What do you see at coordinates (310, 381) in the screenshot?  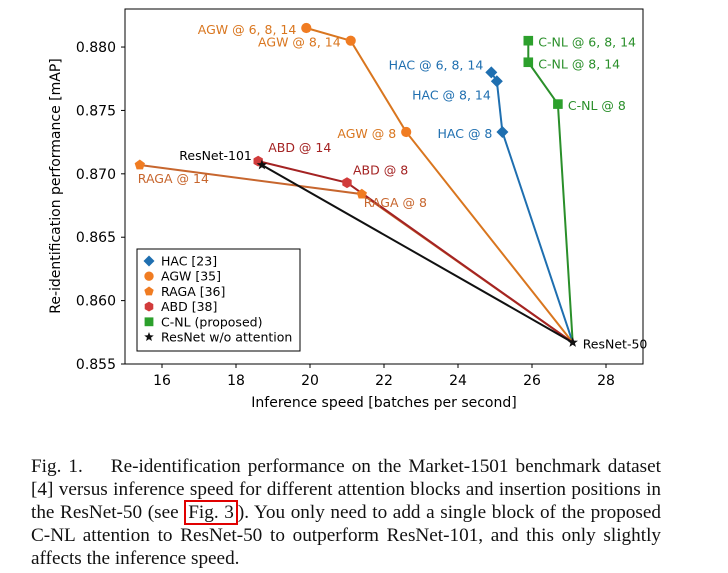 I see `x-tick-label: 20` at bounding box center [310, 381].